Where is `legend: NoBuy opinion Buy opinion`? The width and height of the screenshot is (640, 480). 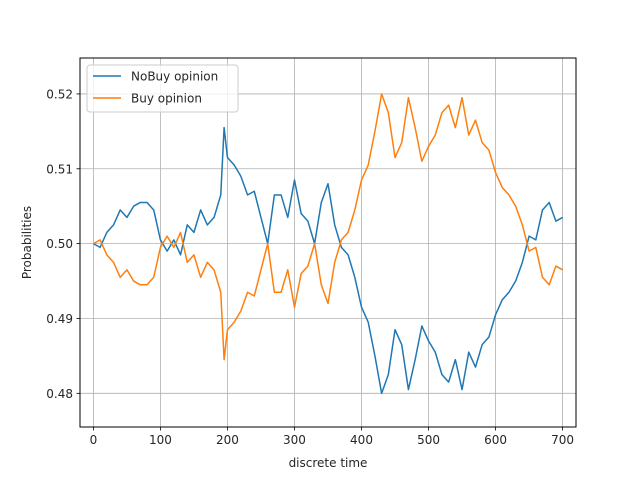 legend: NoBuy opinion Buy opinion is located at coordinates (162, 88).